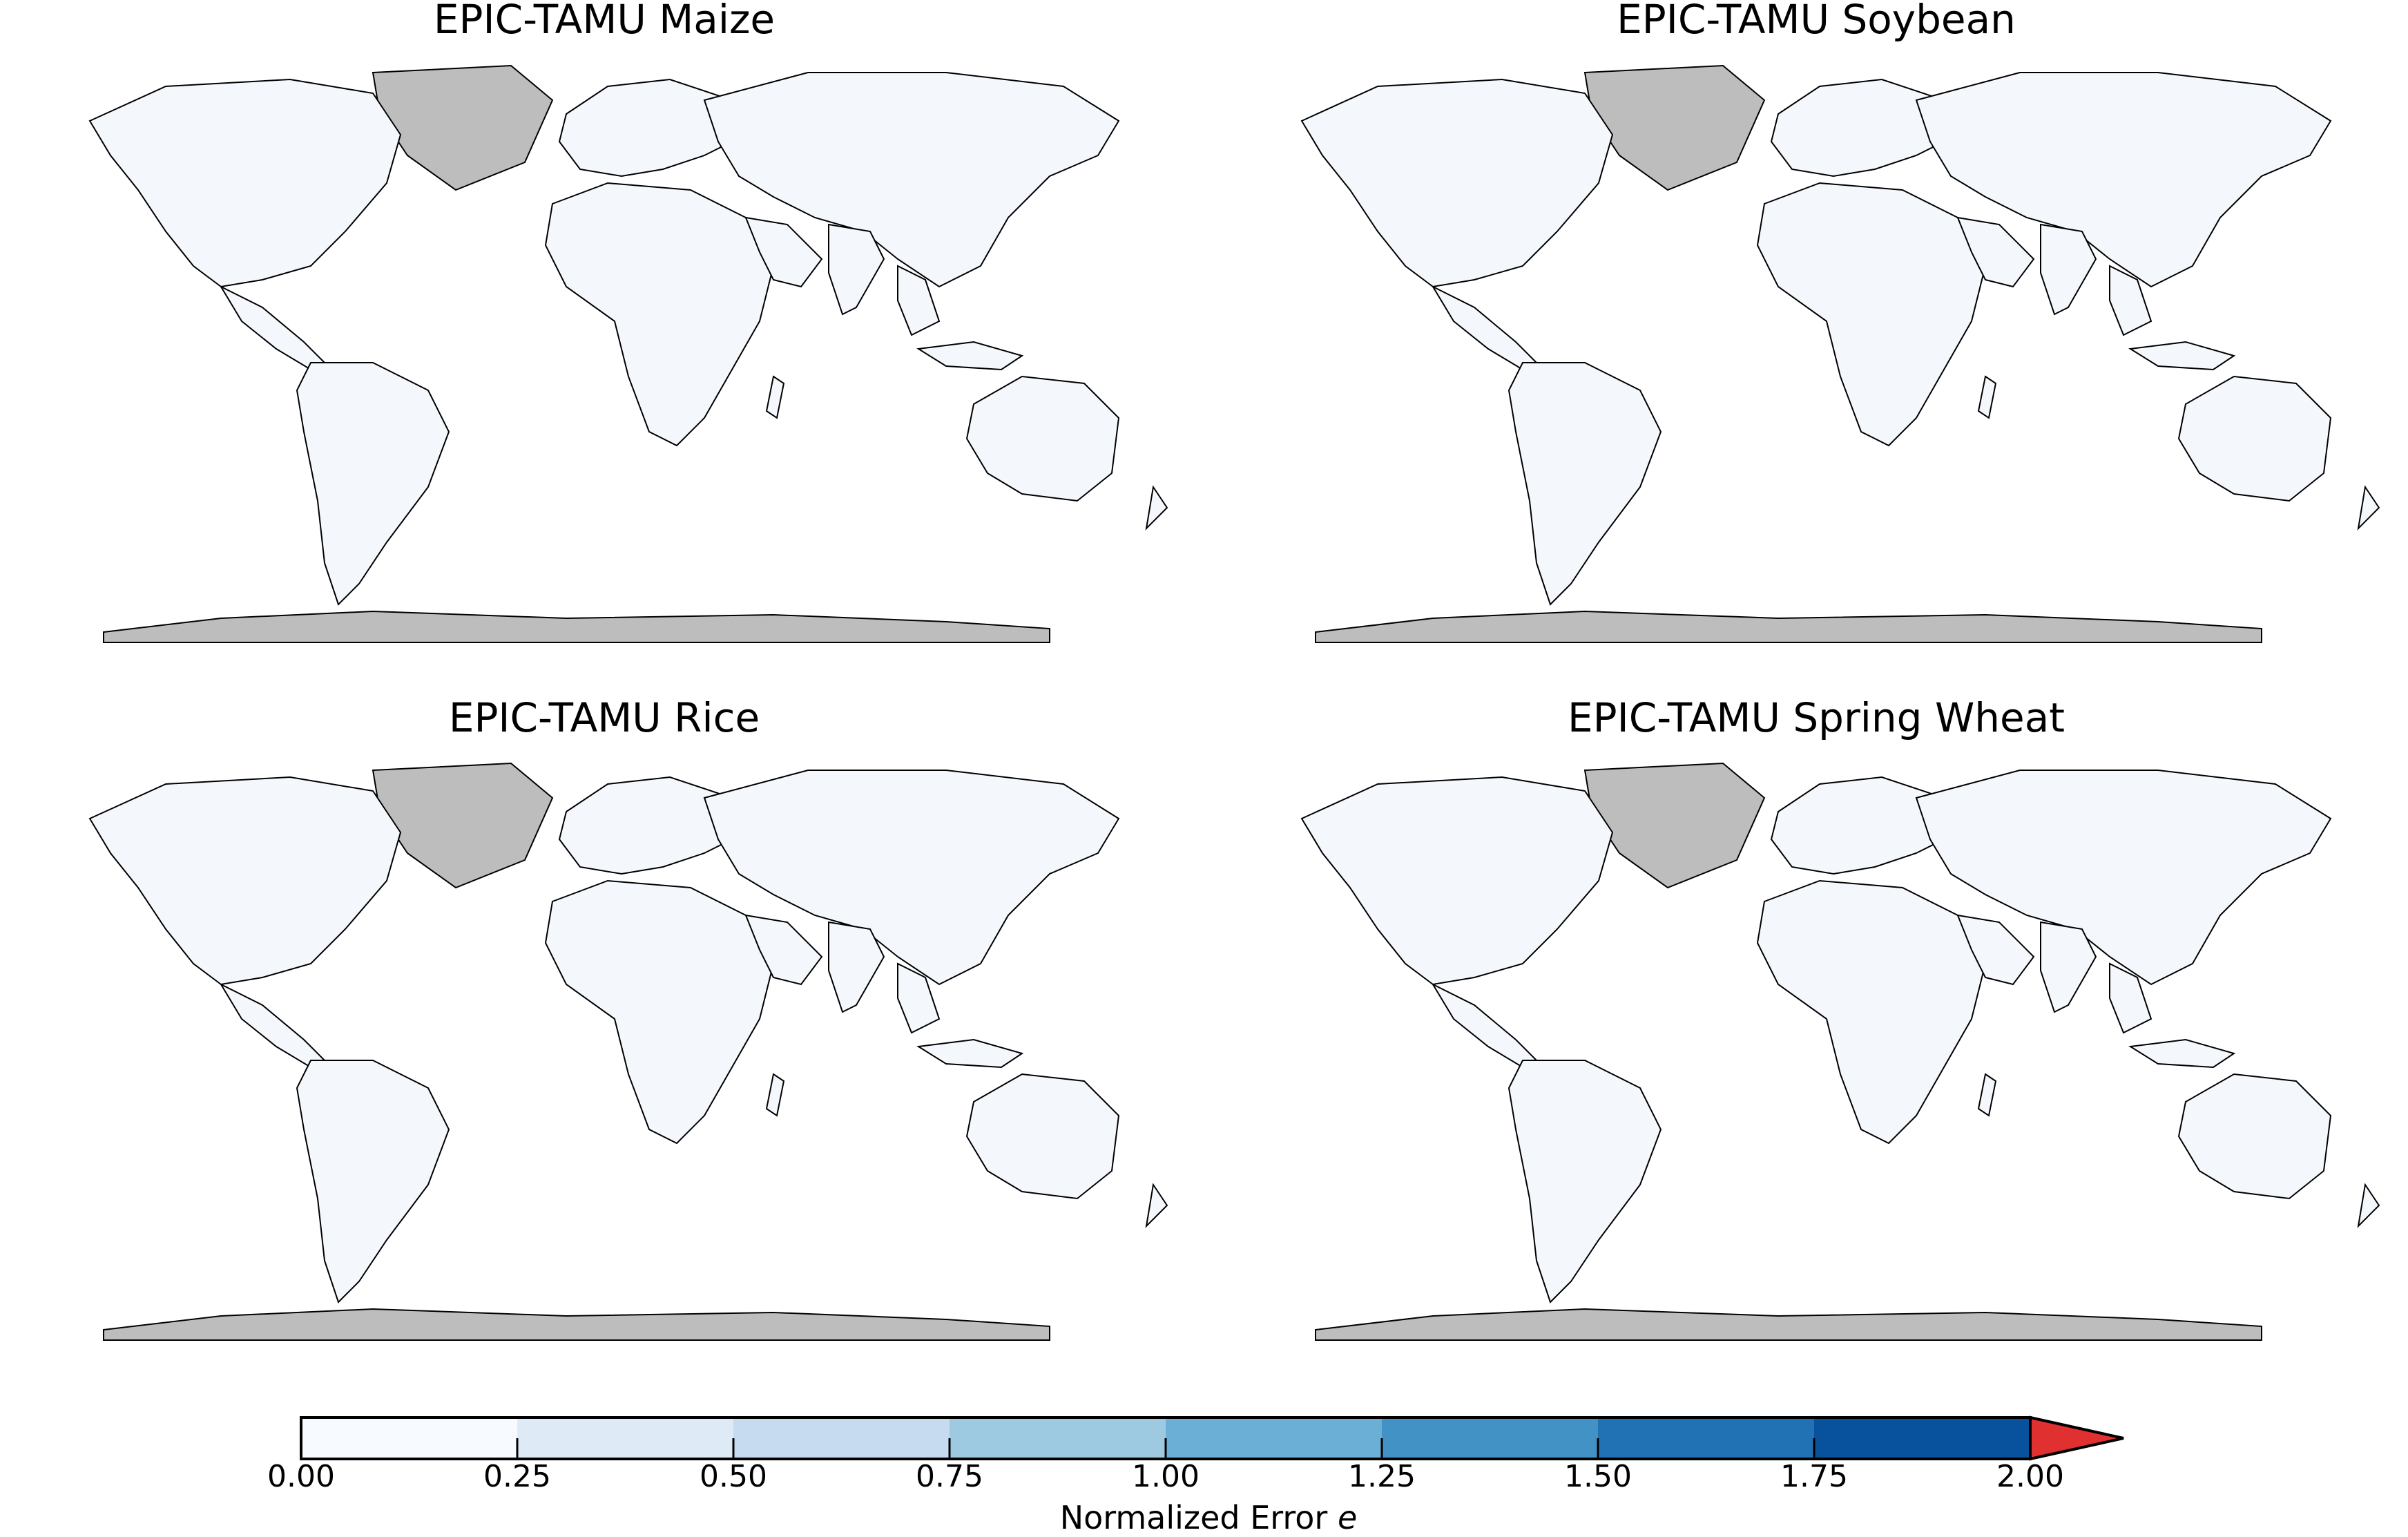  I want to click on colorbar-tick-label: 0.00, so click(301, 1476).